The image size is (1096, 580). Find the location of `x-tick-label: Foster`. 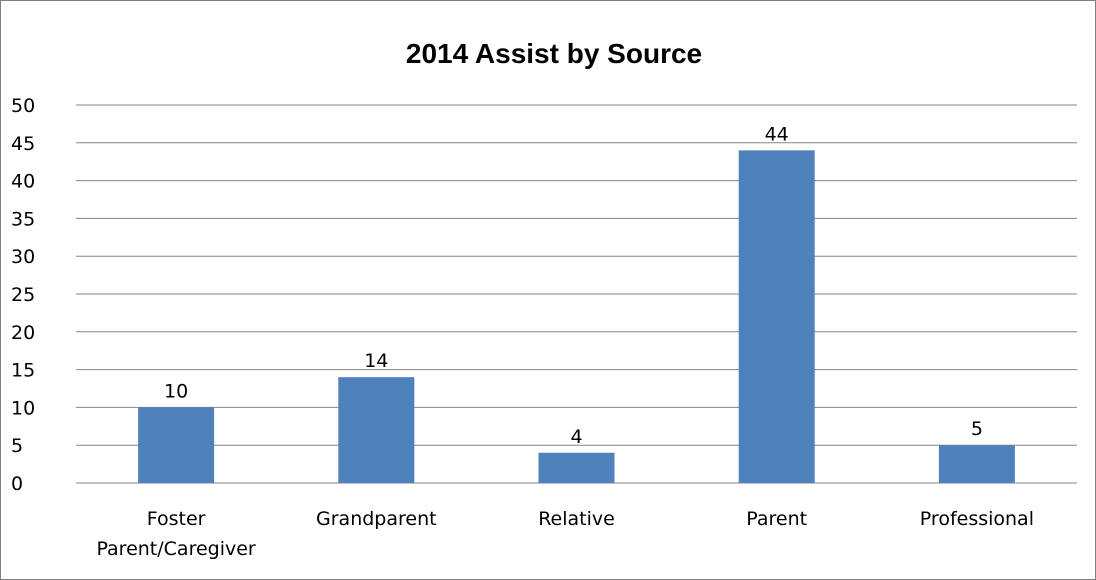

x-tick-label: Foster is located at coordinates (176, 519).